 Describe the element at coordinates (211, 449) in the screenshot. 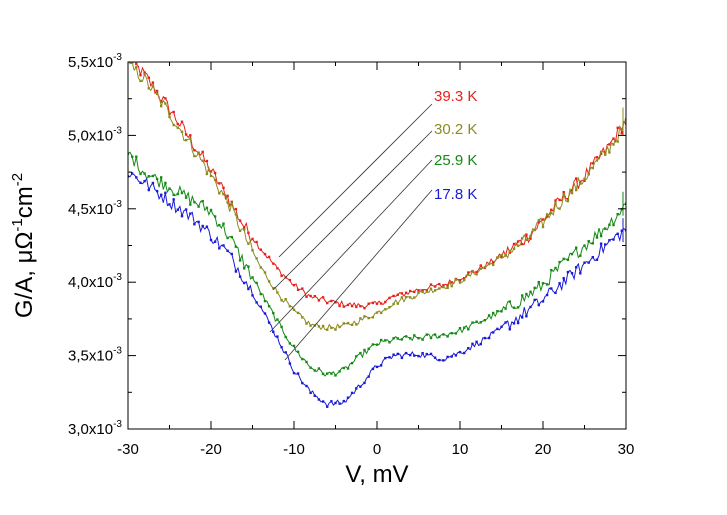

I see `x-tick-label: -20` at that location.